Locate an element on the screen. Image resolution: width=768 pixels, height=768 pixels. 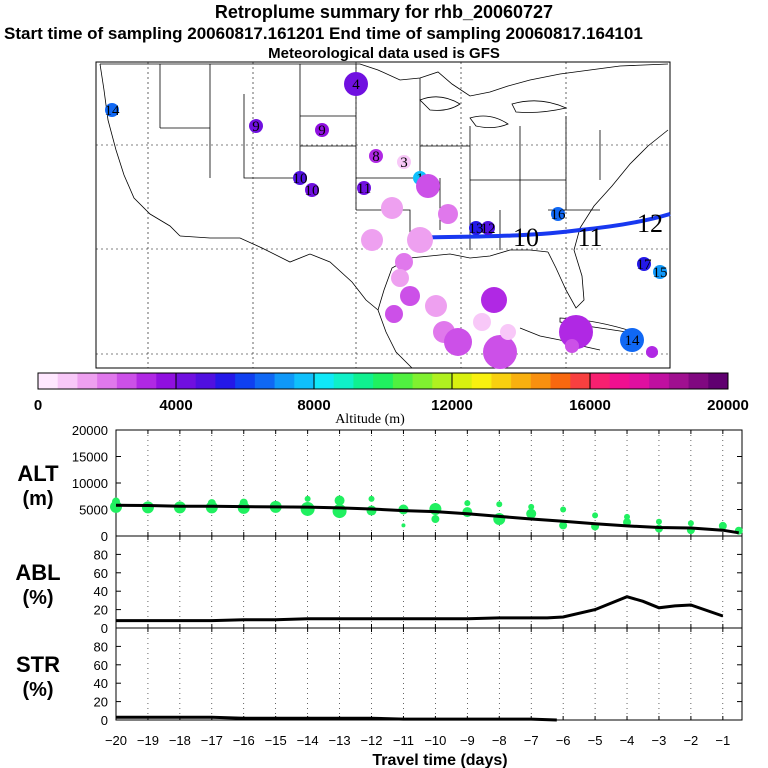
colorbar-tick-label: 20000 is located at coordinates (728, 405).